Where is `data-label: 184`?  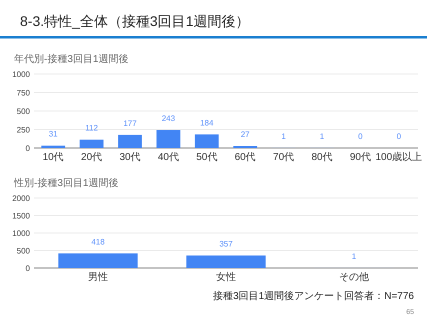 data-label: 184 is located at coordinates (207, 123).